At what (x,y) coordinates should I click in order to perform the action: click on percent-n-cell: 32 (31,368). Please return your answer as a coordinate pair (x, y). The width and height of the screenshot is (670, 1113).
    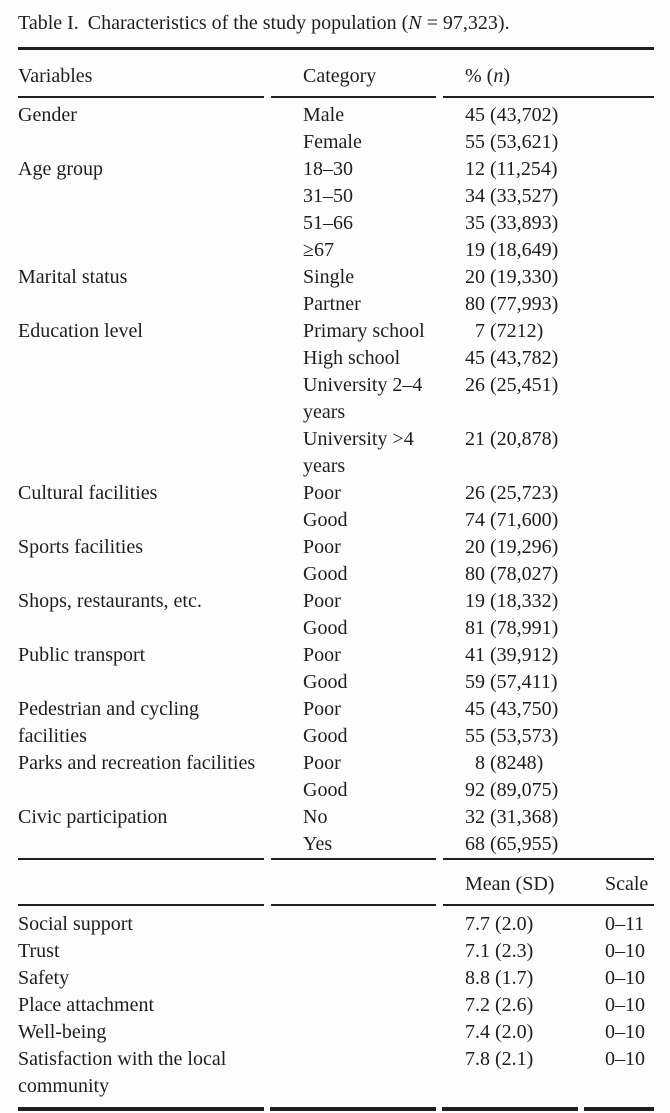
    Looking at the image, I should click on (559, 817).